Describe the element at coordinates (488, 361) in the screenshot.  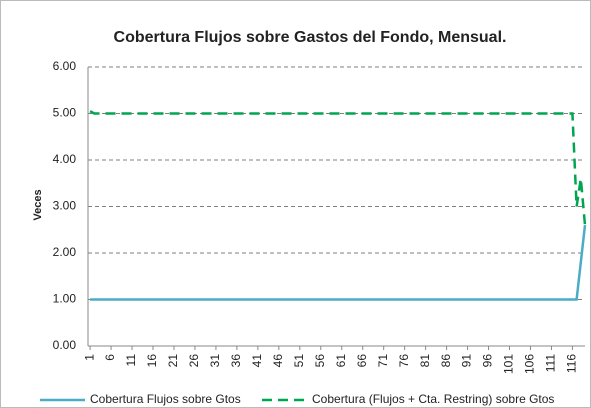
I see `x-tick-label: 96` at that location.